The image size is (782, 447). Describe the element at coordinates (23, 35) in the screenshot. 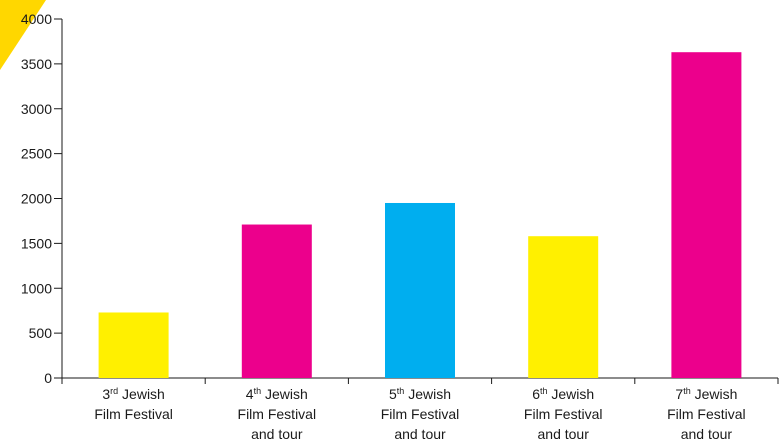

I see `corner-accent-triangle` at that location.